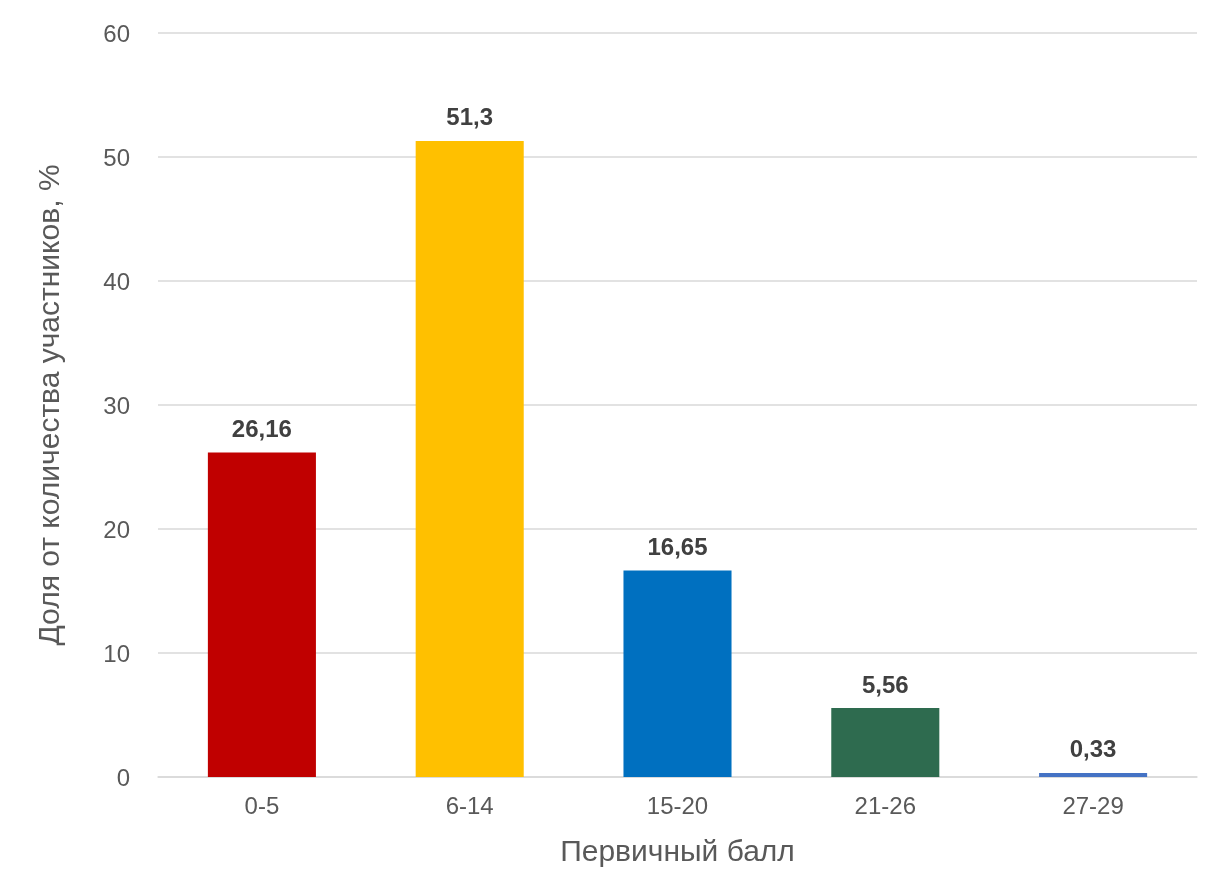  What do you see at coordinates (123, 777) in the screenshot?
I see `y-tick-label: 0` at bounding box center [123, 777].